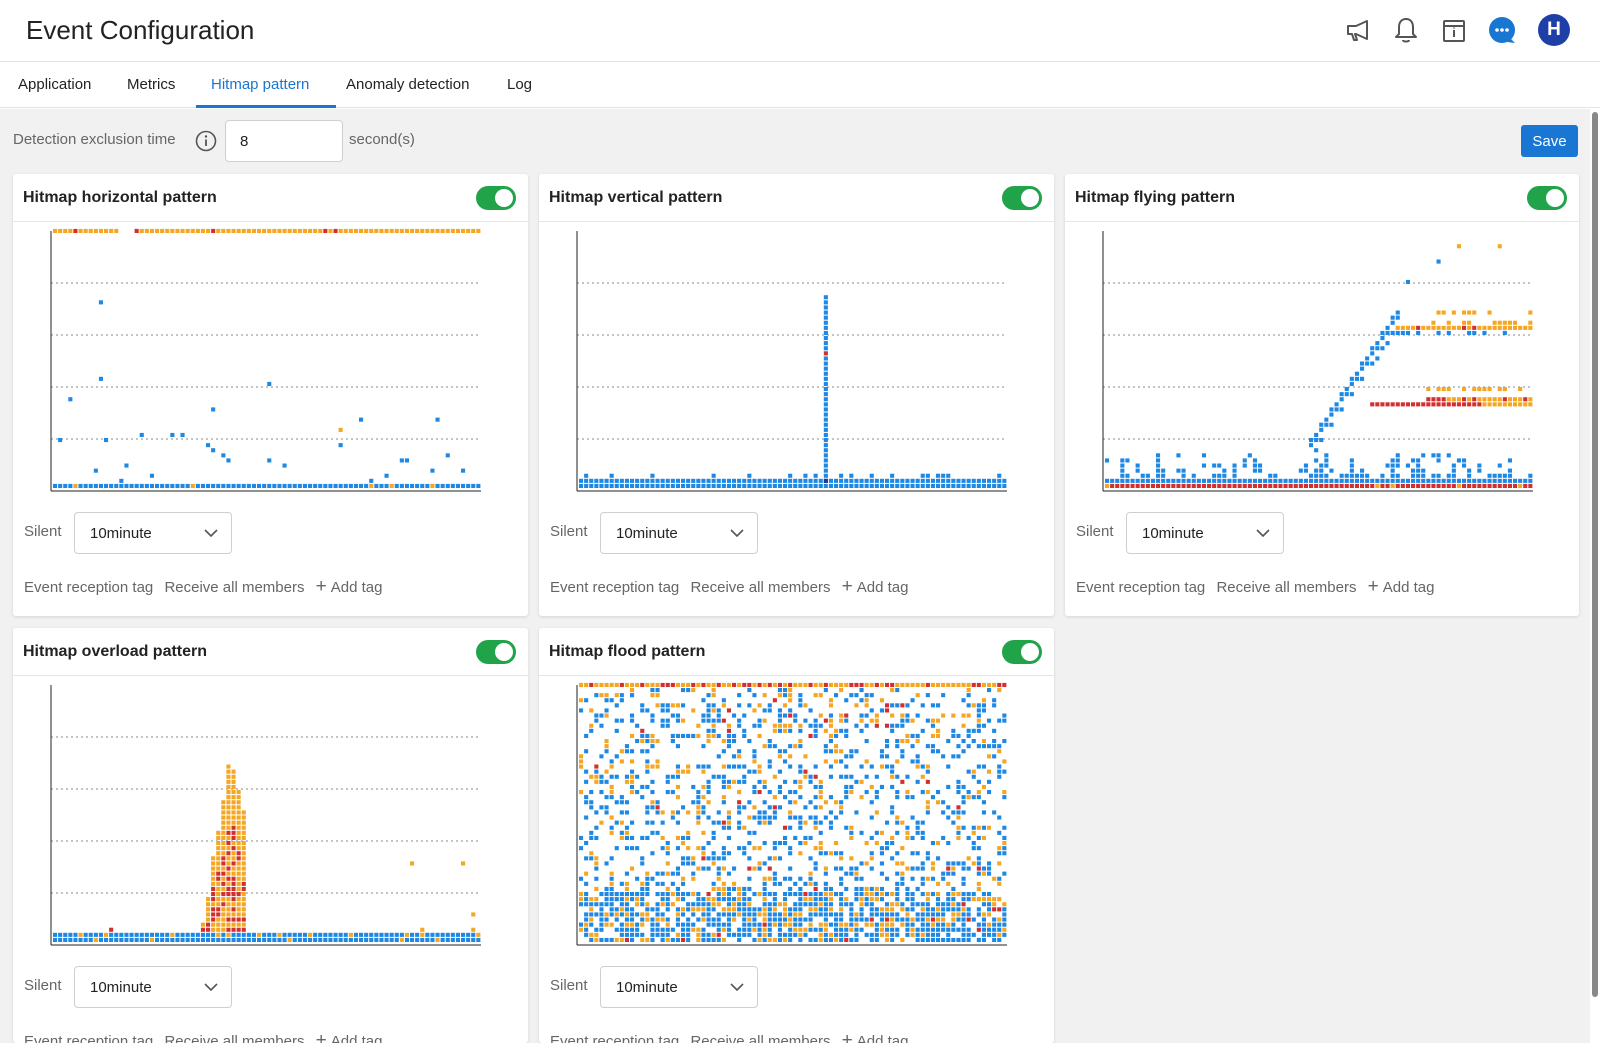 This screenshot has height=1043, width=1600. I want to click on add-tag-label: Add tag, so click(356, 587).